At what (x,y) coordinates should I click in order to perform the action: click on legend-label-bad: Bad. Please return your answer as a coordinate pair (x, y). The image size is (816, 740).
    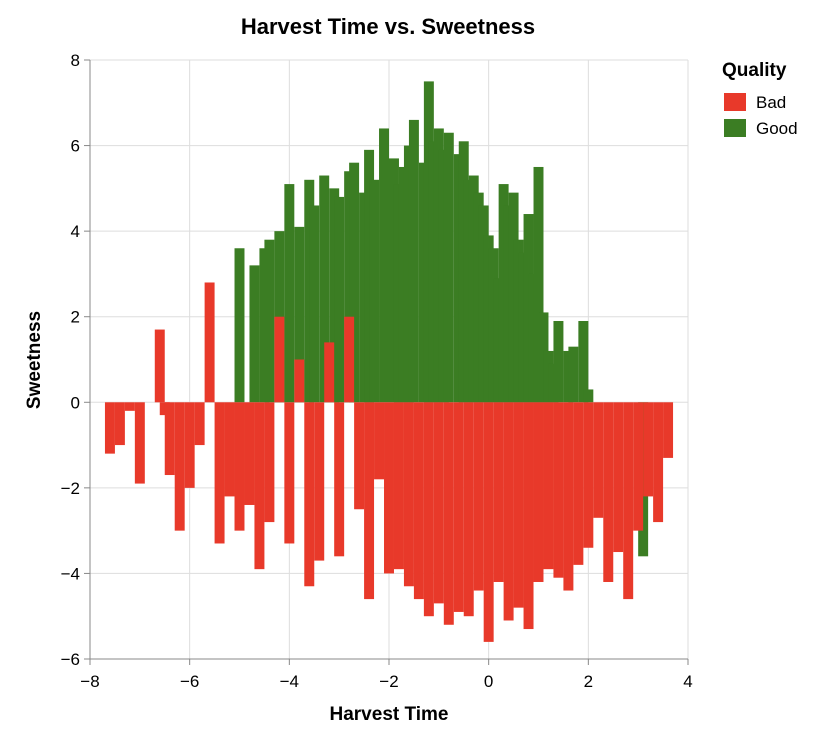
    Looking at the image, I should click on (771, 102).